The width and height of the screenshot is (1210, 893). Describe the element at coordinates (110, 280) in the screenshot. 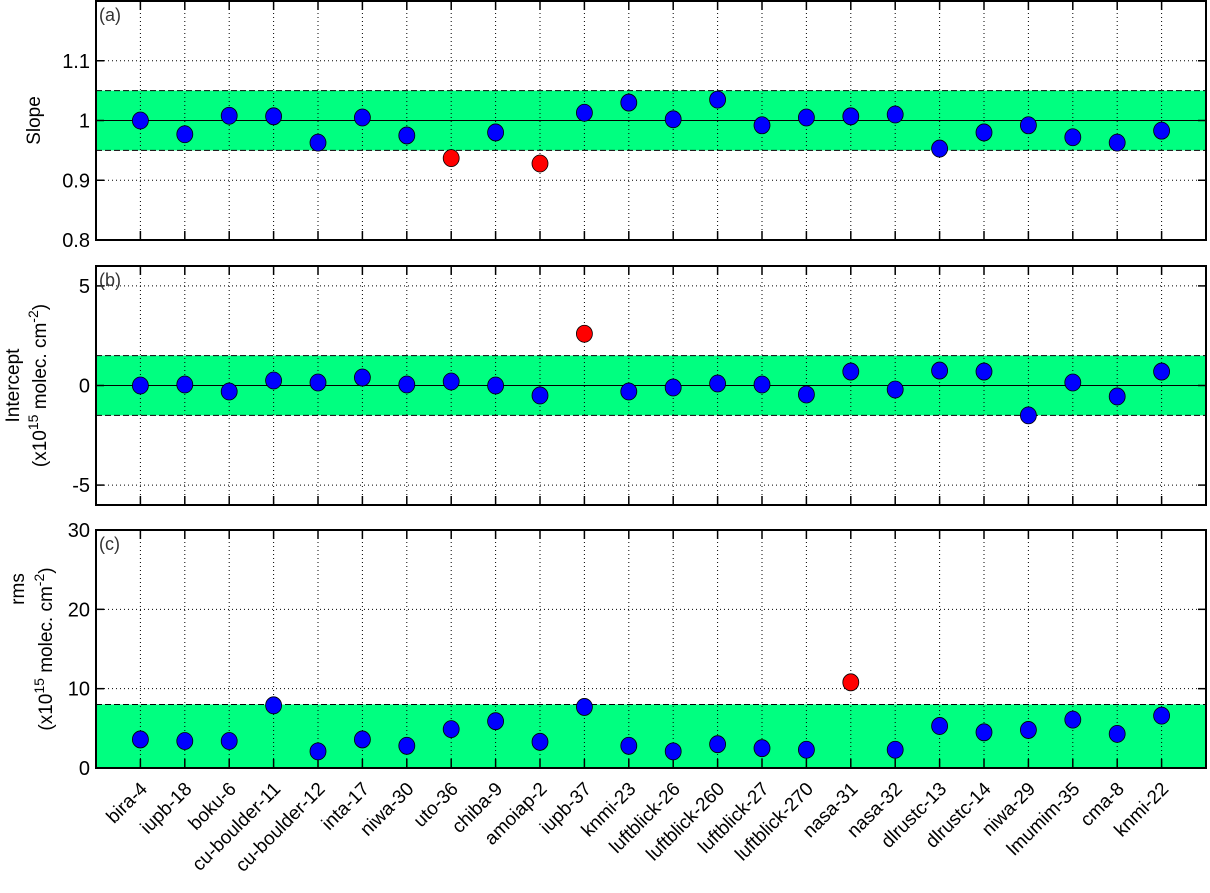

I see `panel-label: (b)` at that location.